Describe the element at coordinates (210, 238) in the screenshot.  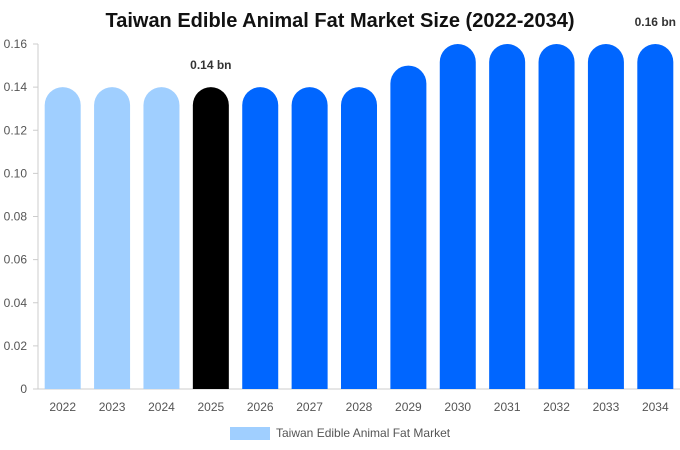
I see `bar-2025` at that location.